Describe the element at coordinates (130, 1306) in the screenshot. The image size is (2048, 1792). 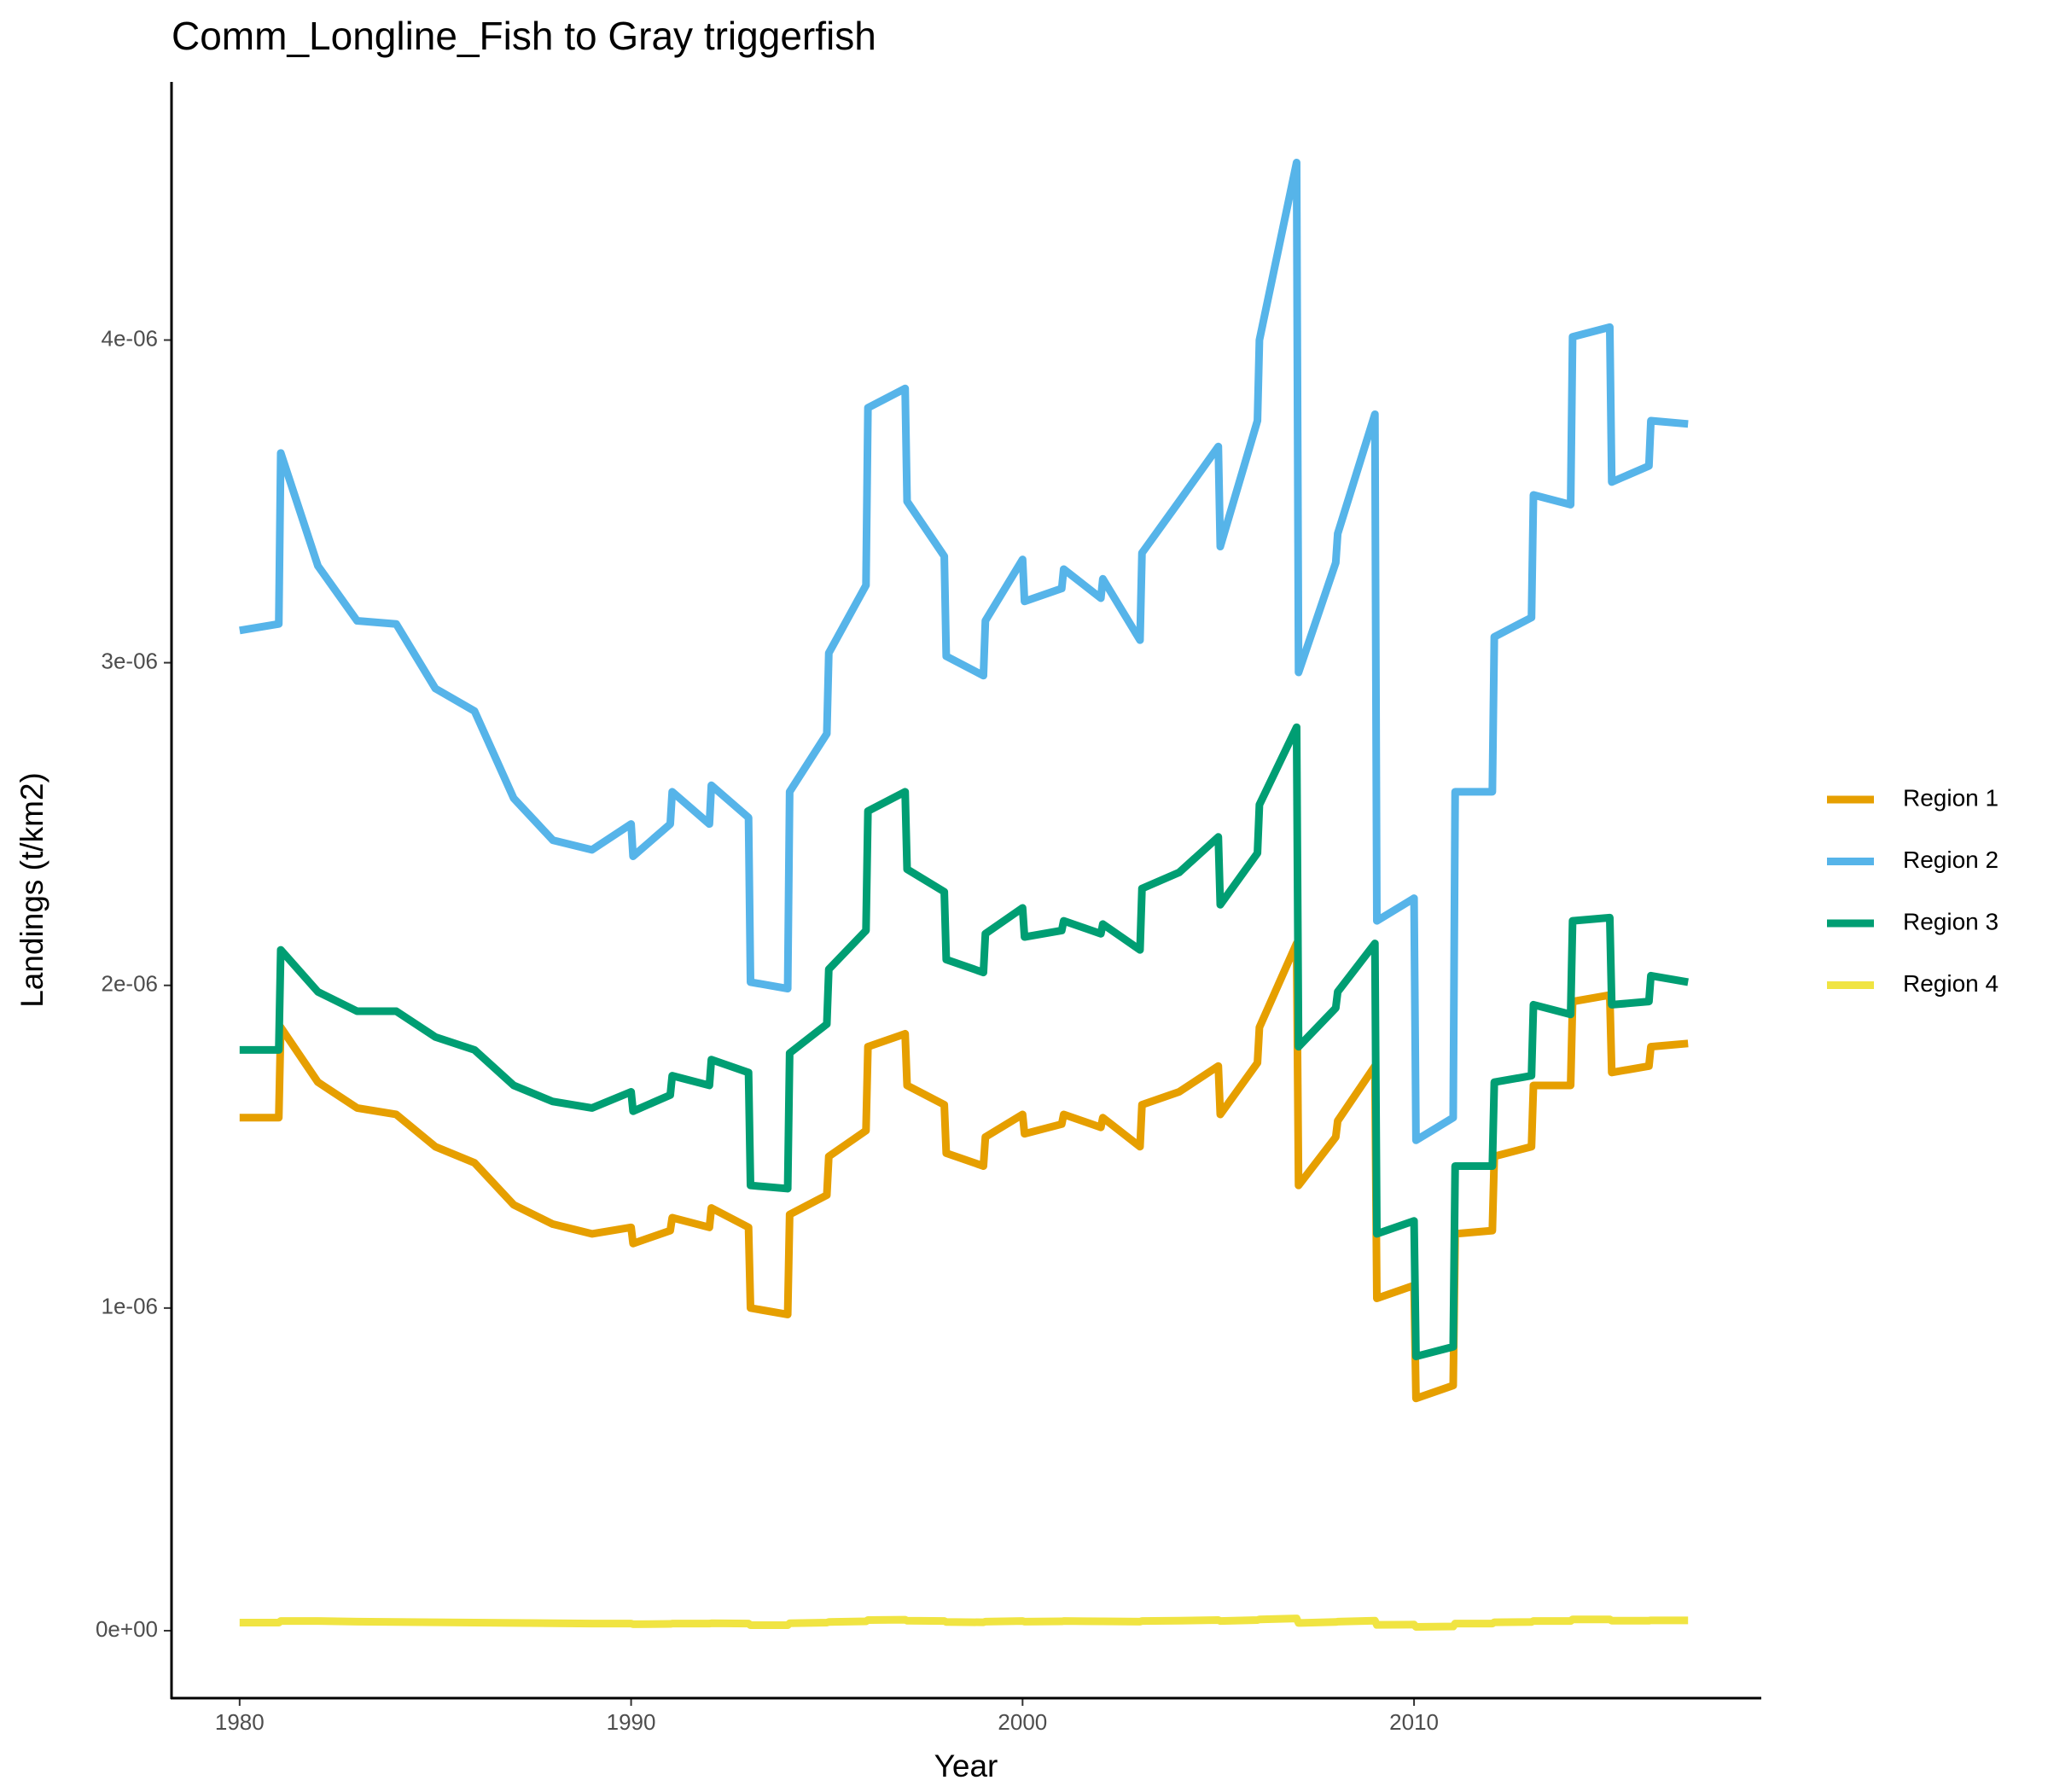
I see `y-tick-label: 1e-06` at that location.